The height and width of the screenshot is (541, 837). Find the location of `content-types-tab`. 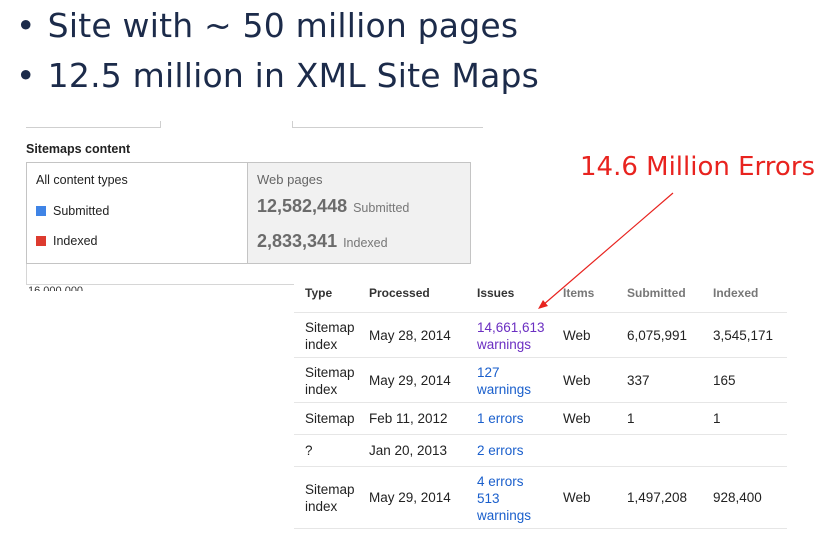

content-types-tab is located at coordinates (136, 213).